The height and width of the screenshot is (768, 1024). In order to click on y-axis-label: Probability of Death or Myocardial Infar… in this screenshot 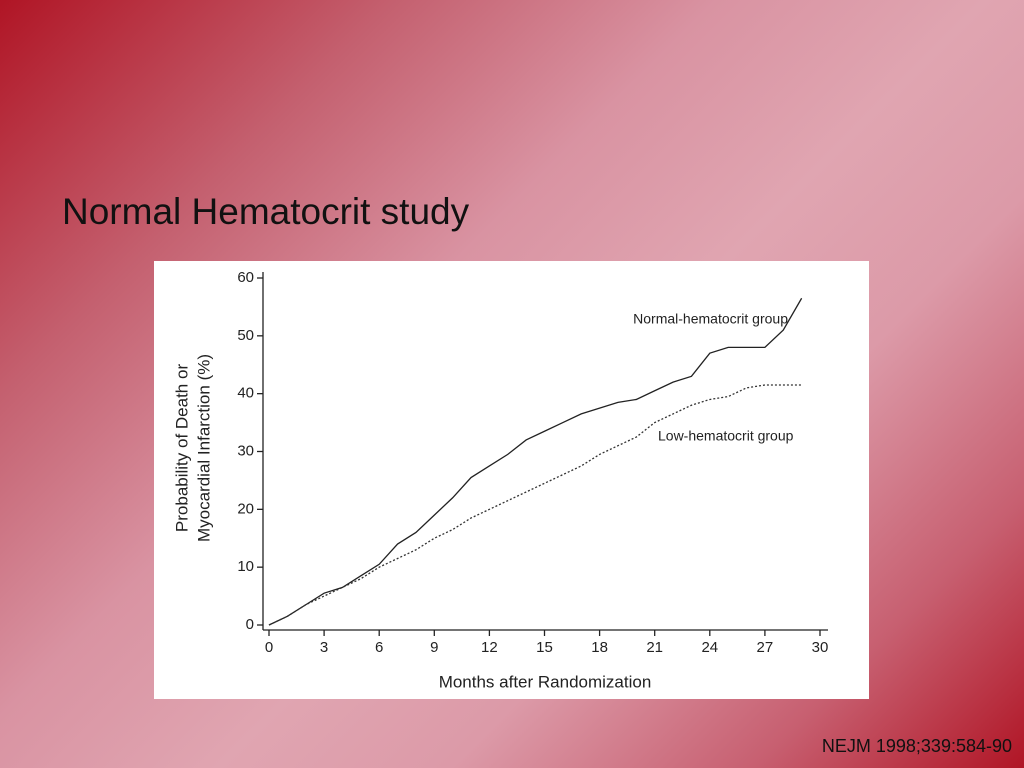, I will do `click(192, 448)`.